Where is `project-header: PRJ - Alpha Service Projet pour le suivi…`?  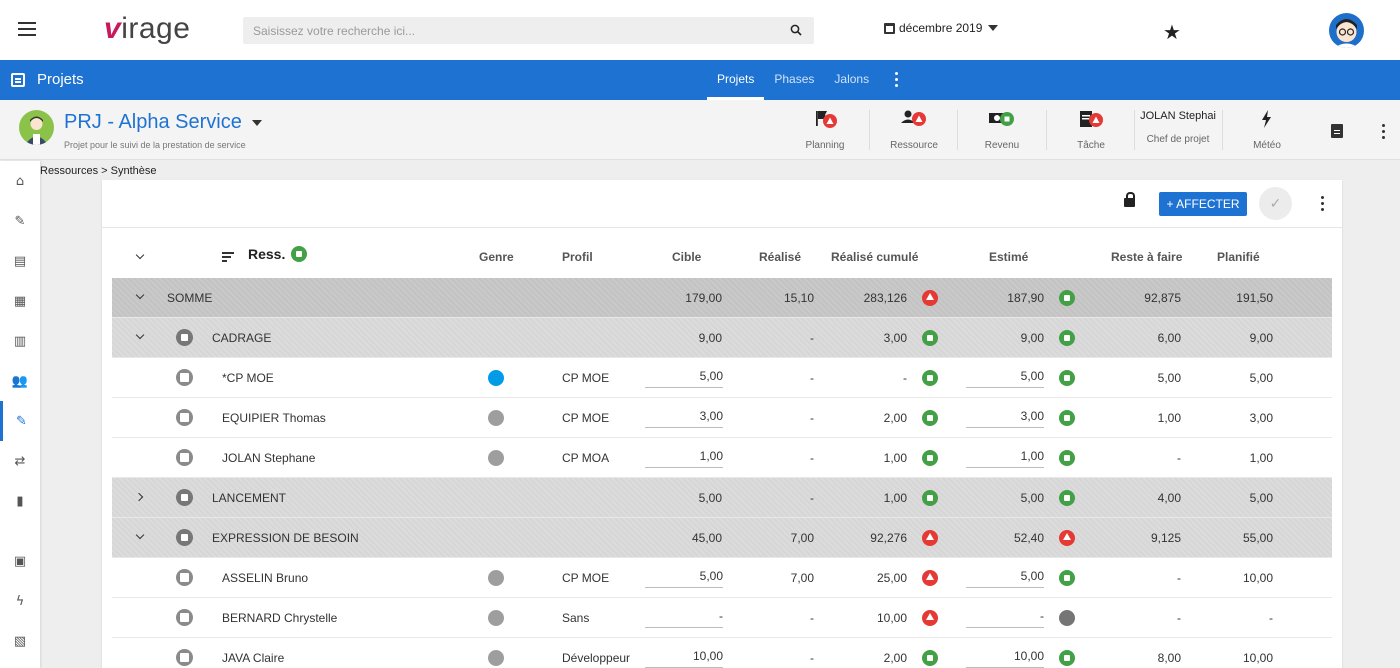 project-header: PRJ - Alpha Service Projet pour le suivi… is located at coordinates (700, 130).